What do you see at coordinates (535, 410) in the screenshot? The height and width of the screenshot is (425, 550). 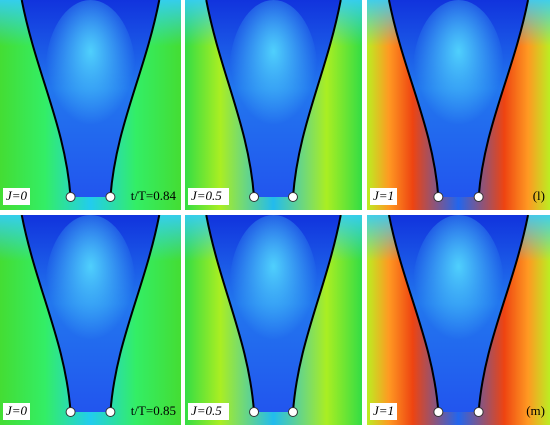 I see `panel-note: (m)` at bounding box center [535, 410].